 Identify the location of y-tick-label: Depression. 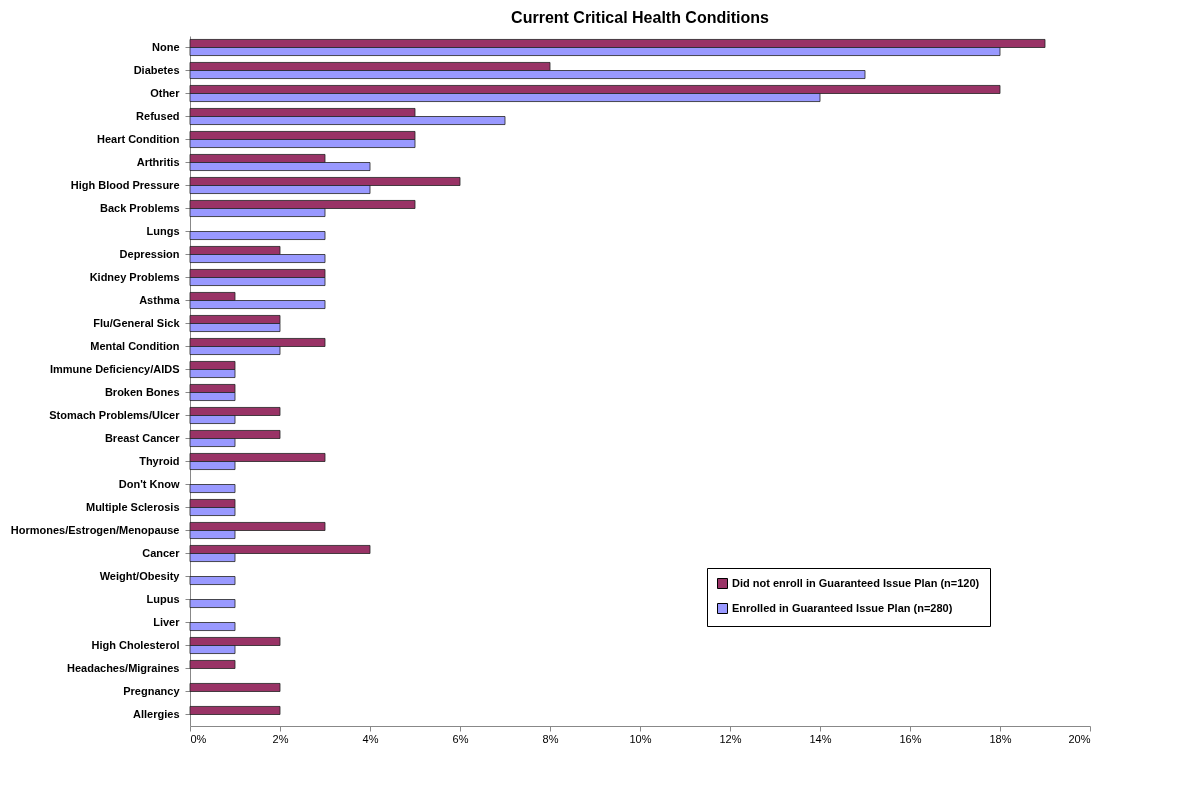
(149, 253).